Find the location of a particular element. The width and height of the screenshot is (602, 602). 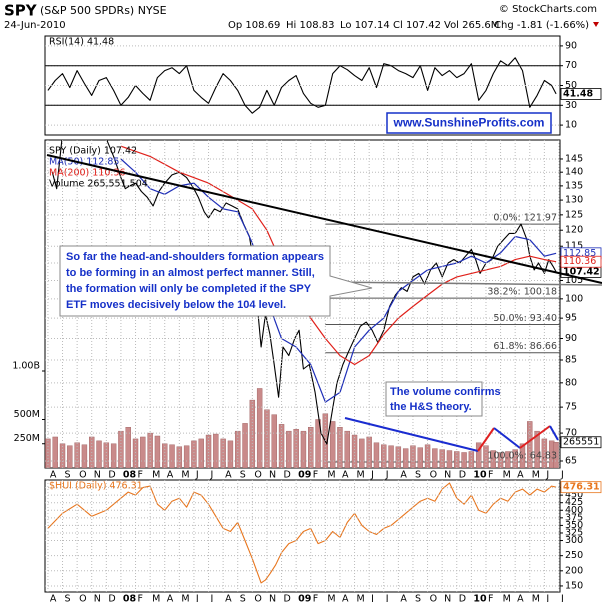

y-tick-label: 50 is located at coordinates (571, 85).